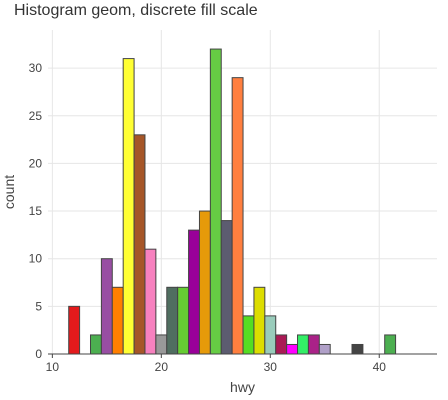 The image size is (448, 400). I want to click on y-tick-label: 20, so click(36, 163).